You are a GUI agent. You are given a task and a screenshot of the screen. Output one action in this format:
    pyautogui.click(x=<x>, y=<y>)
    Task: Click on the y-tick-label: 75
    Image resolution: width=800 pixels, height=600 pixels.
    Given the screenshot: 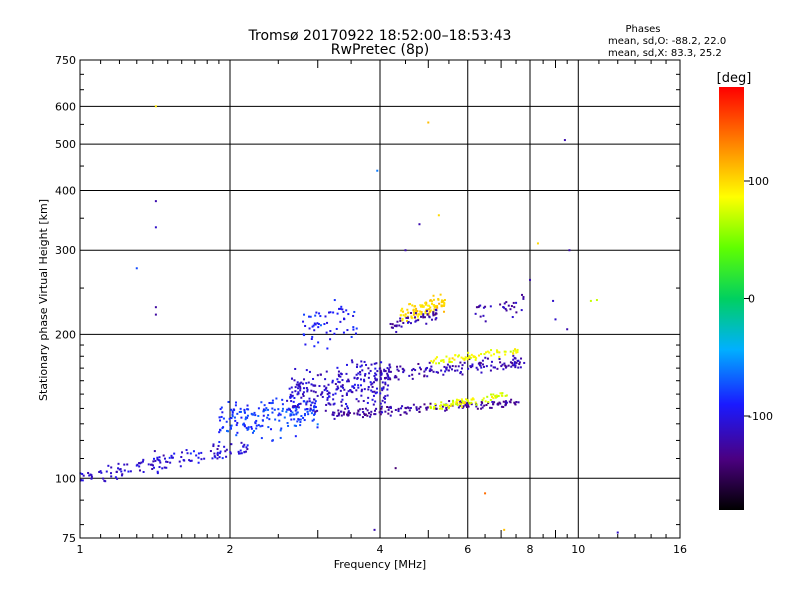 What is the action you would take?
    pyautogui.click(x=69, y=538)
    